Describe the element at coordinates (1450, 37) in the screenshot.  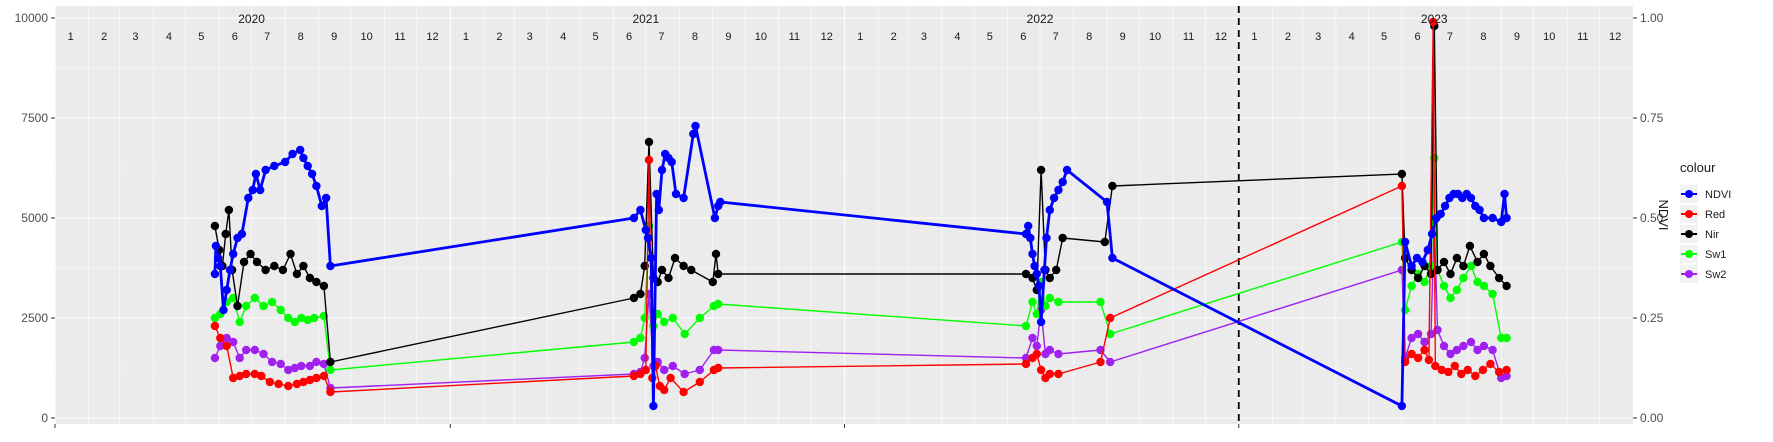
I see `month-label: 7` at that location.